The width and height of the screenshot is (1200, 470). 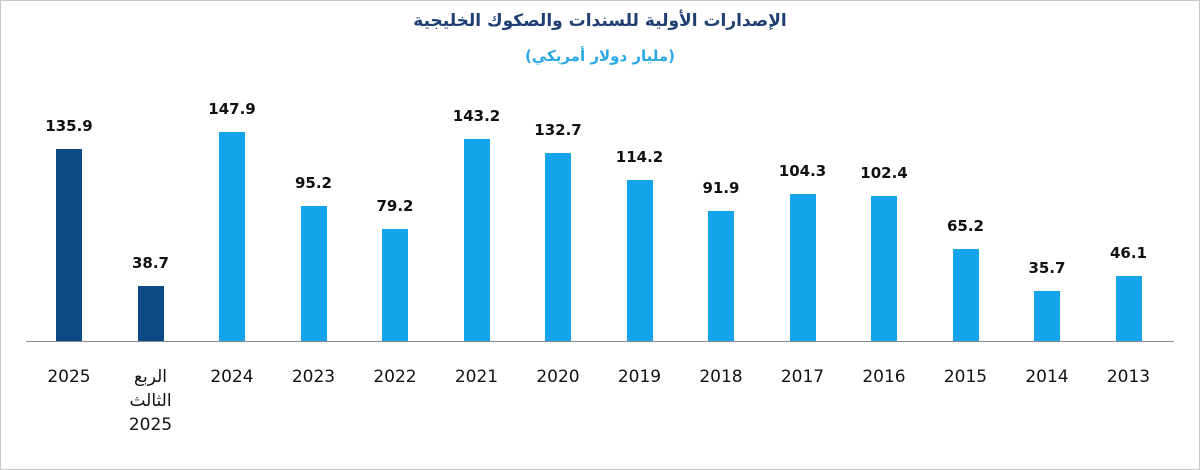 What do you see at coordinates (150, 401) in the screenshot?
I see `x-tick-label: الربع الثالث 2025` at bounding box center [150, 401].